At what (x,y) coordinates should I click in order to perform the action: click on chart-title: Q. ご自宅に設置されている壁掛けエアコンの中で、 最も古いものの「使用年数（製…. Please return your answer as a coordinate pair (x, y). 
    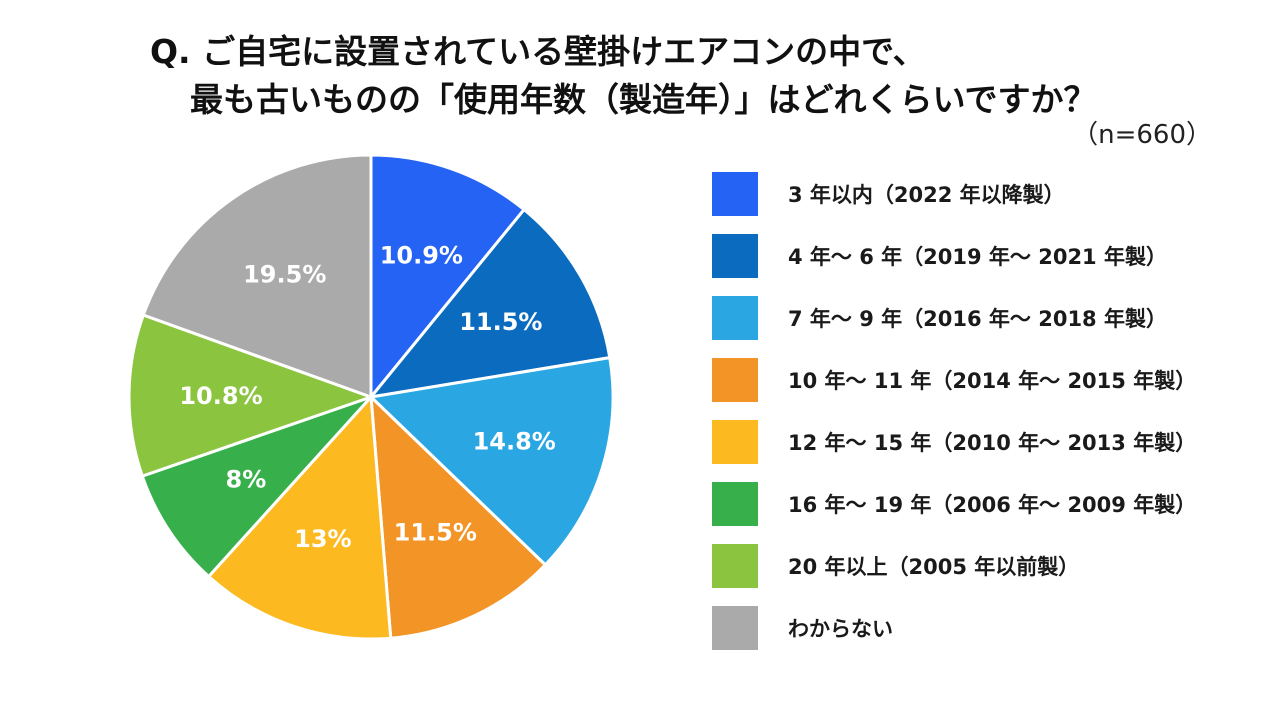
    Looking at the image, I should click on (640, 76).